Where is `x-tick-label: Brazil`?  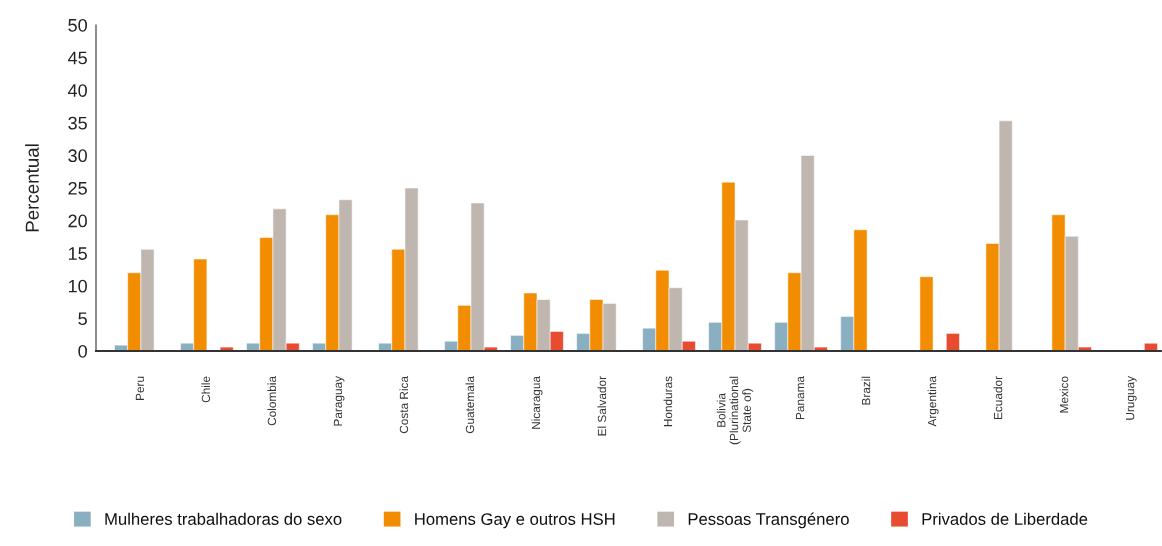 x-tick-label: Brazil is located at coordinates (866, 390).